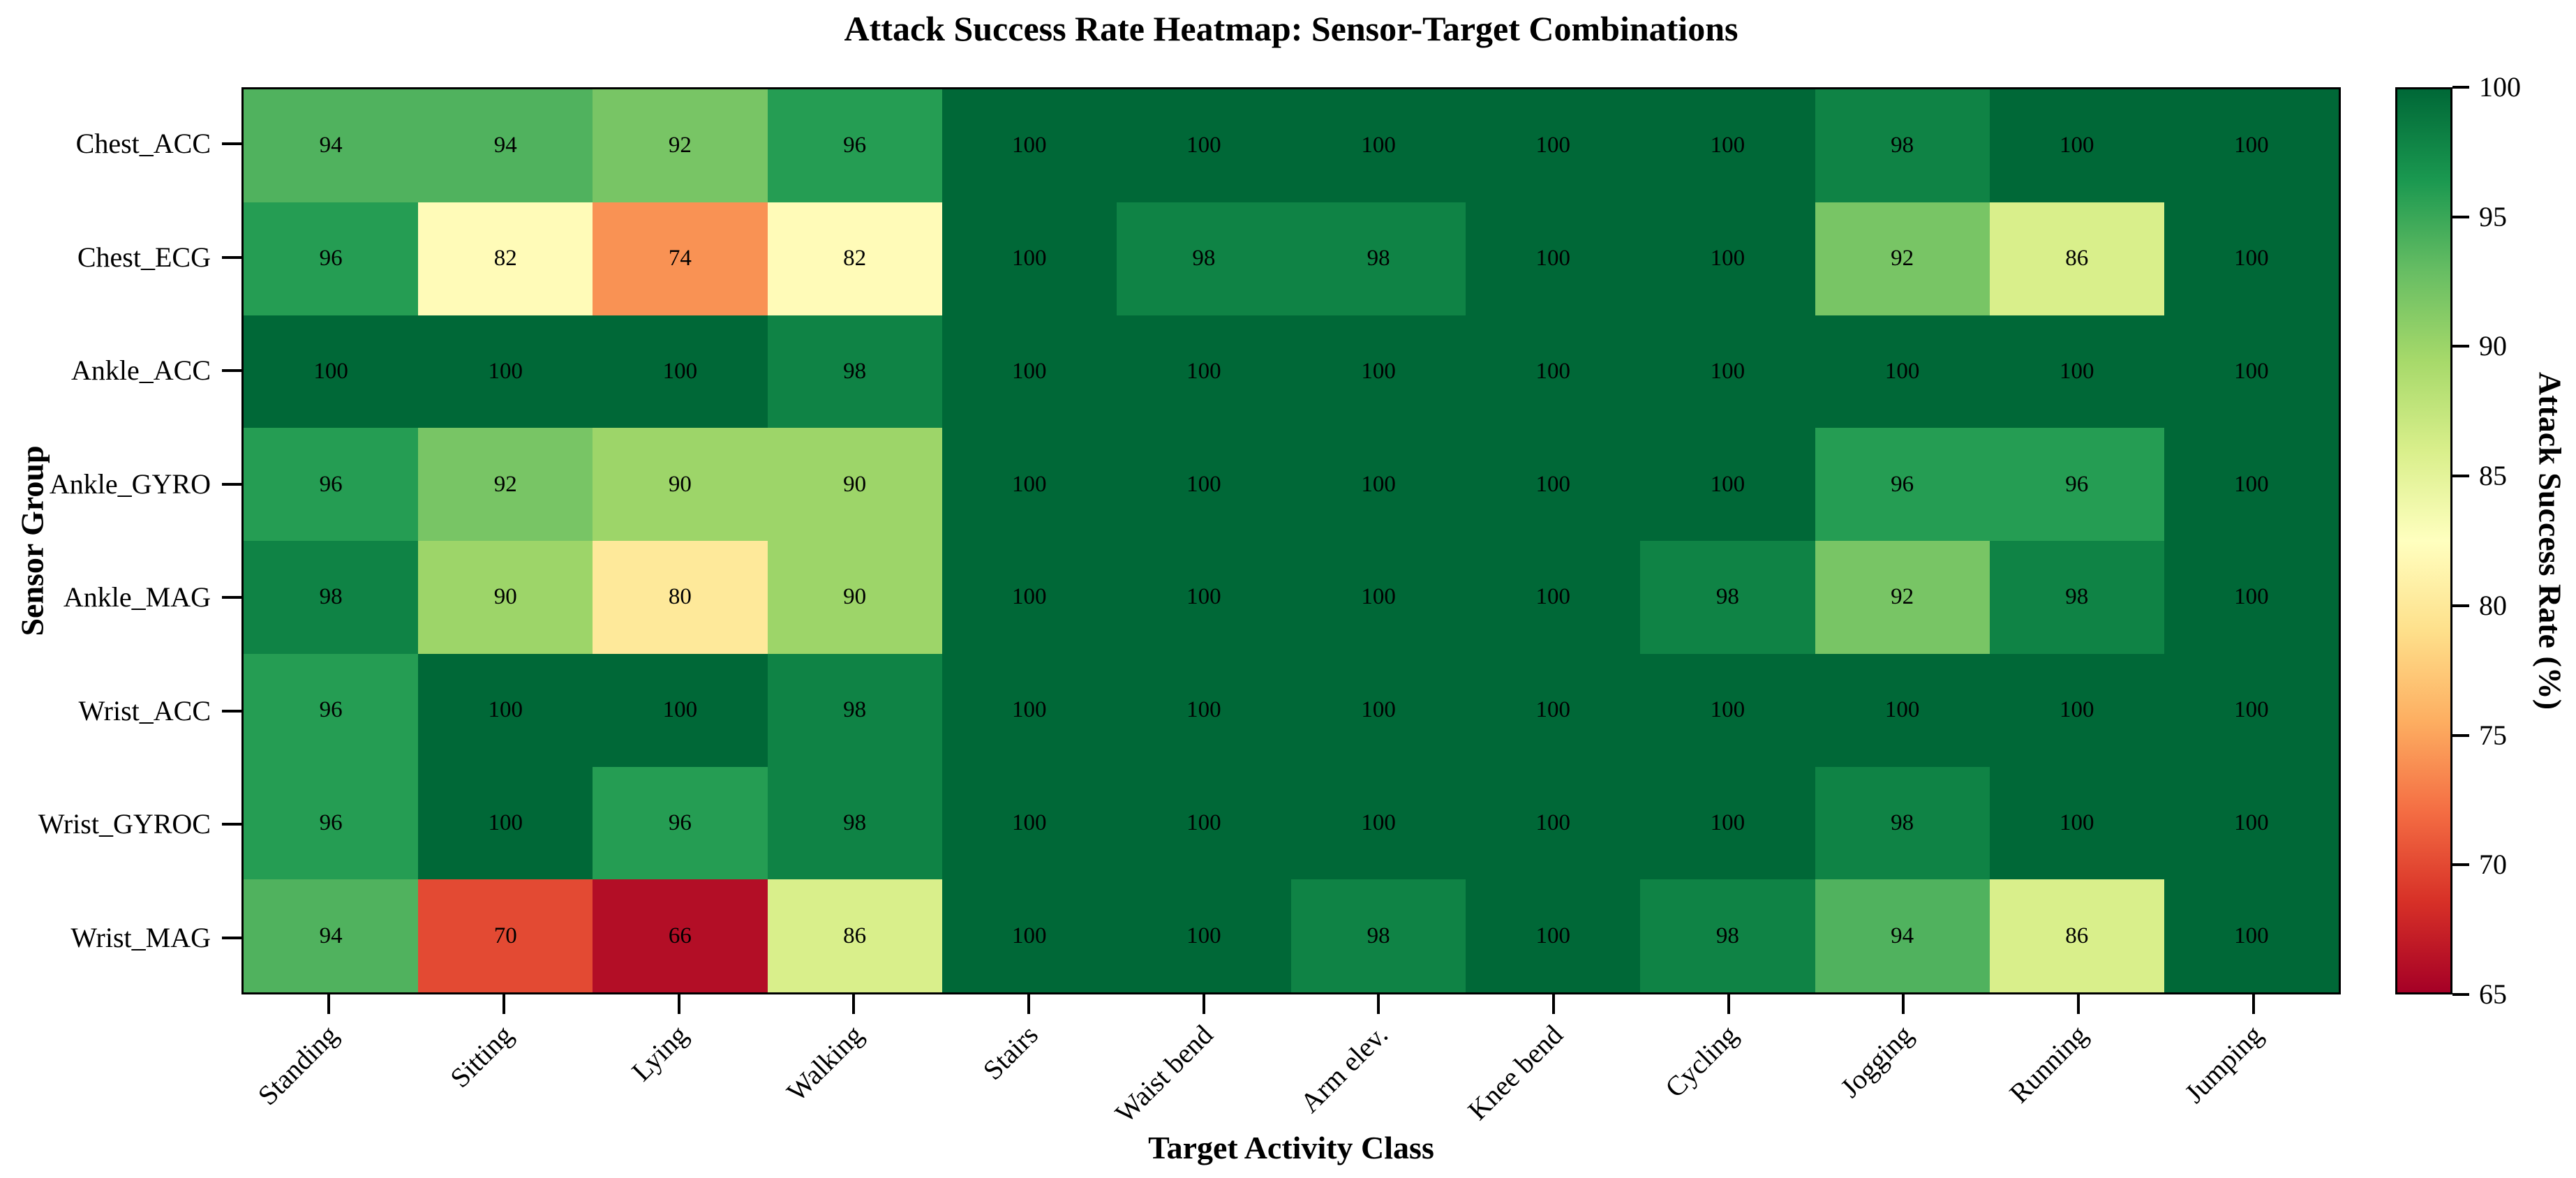 The width and height of the screenshot is (2576, 1178). What do you see at coordinates (1515, 1072) in the screenshot?
I see `x-tick-label: Knee bend` at bounding box center [1515, 1072].